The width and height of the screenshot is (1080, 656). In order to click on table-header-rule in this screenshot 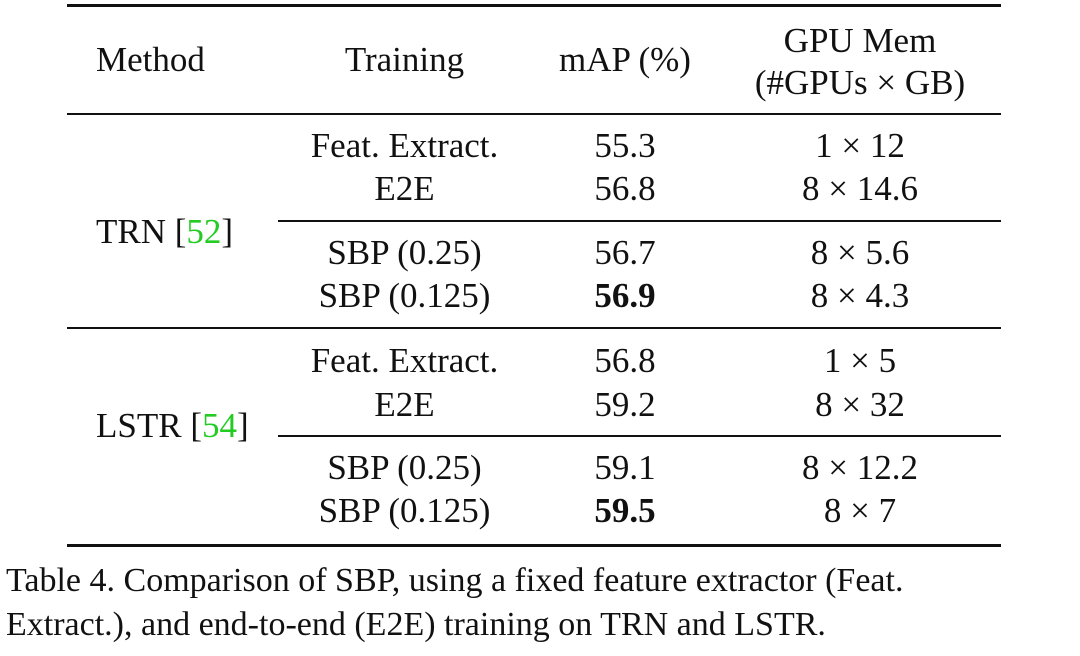, I will do `click(534, 114)`.